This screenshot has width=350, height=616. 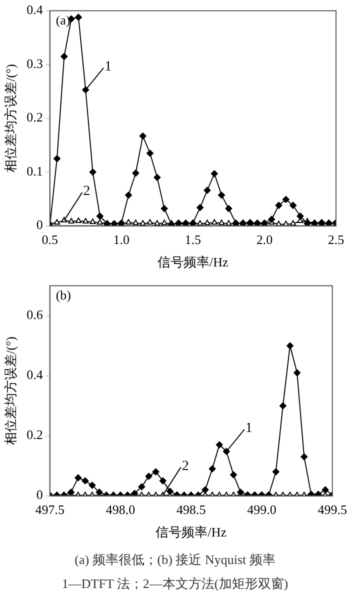 I want to click on x-tick-label: 499.5, so click(x=332, y=510).